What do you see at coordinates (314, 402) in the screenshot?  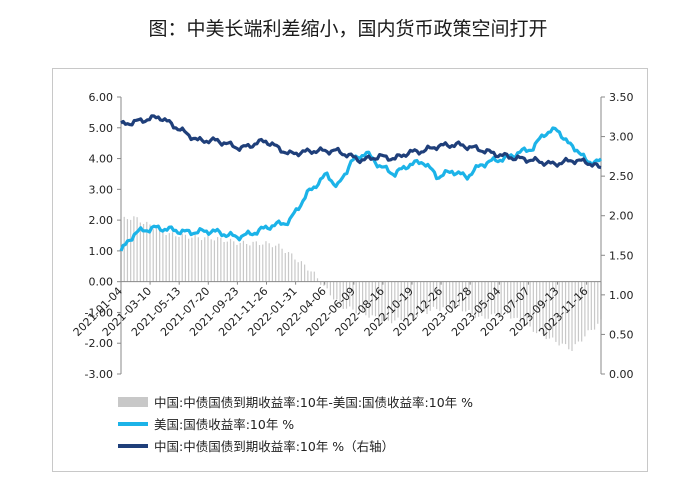 I see `legend-label-spread: 中国:中债国债到期收益率:10年-美国:国债收益率:10年 %` at bounding box center [314, 402].